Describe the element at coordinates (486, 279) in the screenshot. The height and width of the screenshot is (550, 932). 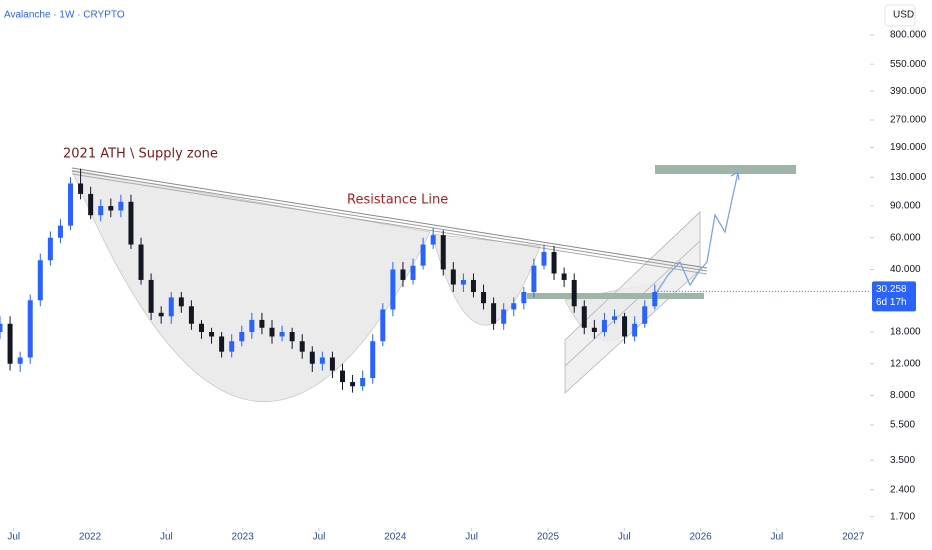
I see `cup-shape` at that location.